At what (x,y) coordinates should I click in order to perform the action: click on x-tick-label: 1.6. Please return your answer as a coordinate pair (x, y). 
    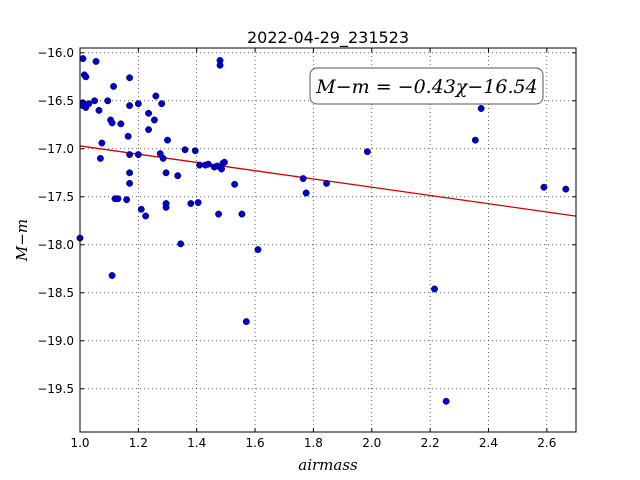
    Looking at the image, I should click on (255, 443).